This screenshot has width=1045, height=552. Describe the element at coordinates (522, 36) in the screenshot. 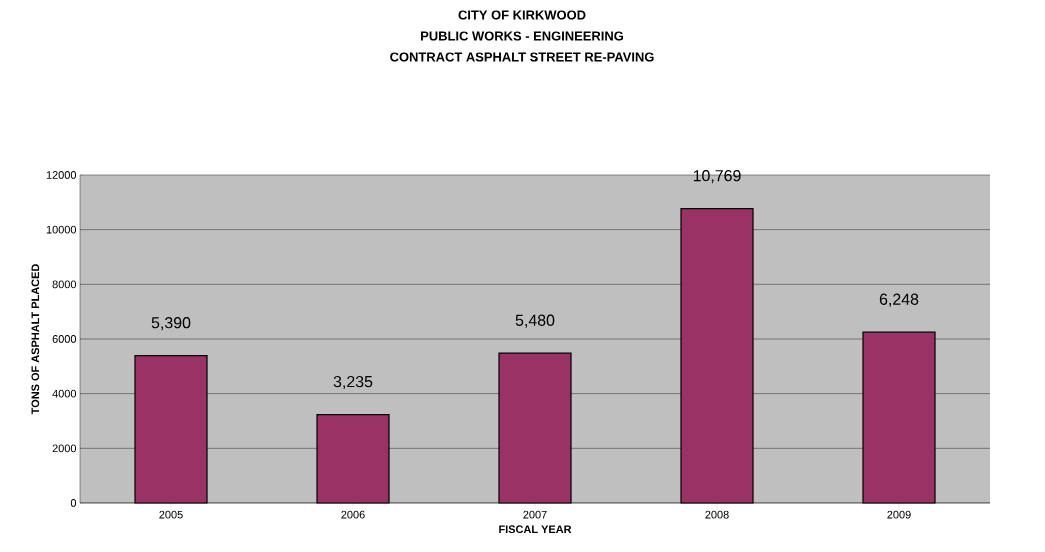

I see `chart-subtitle: PUBLIC WORKS - ENGINEERING` at that location.